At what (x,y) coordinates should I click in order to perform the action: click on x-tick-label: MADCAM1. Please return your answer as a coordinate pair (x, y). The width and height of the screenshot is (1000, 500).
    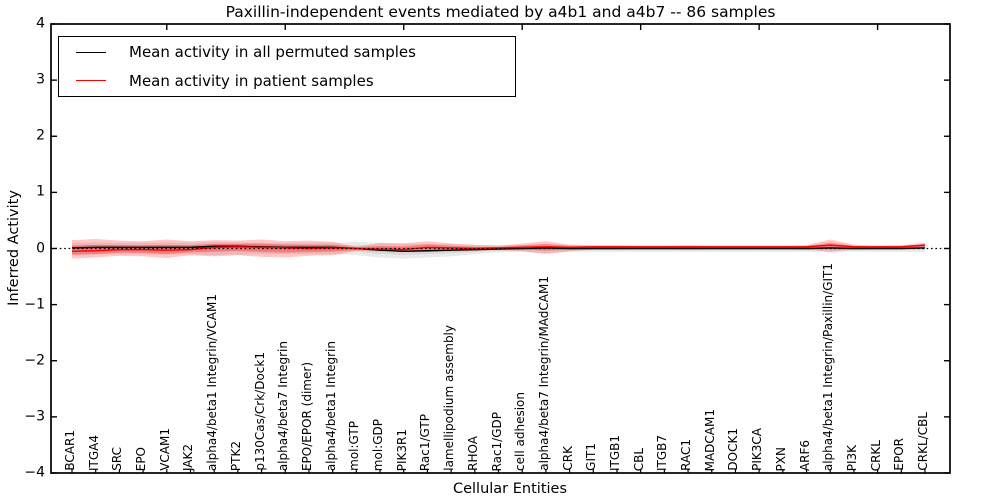
    Looking at the image, I should click on (709, 439).